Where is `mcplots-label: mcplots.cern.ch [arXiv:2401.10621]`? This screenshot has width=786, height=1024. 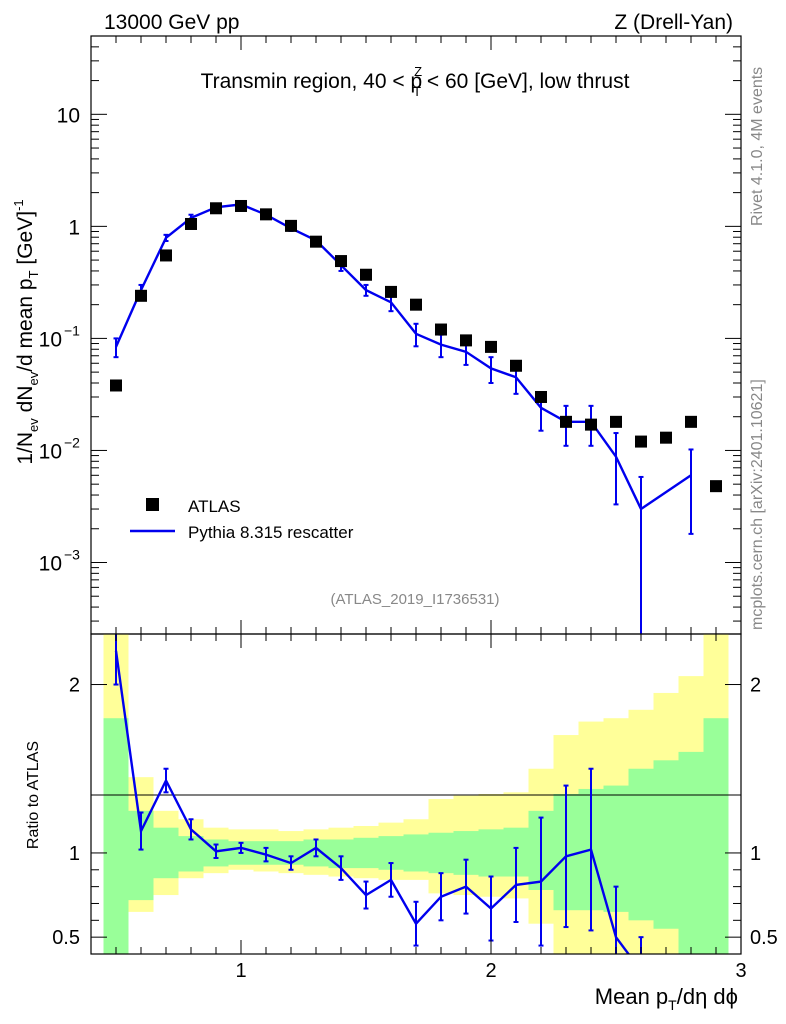
mcplots-label: mcplots.cern.ch [arXiv:2401.10621] is located at coordinates (757, 504).